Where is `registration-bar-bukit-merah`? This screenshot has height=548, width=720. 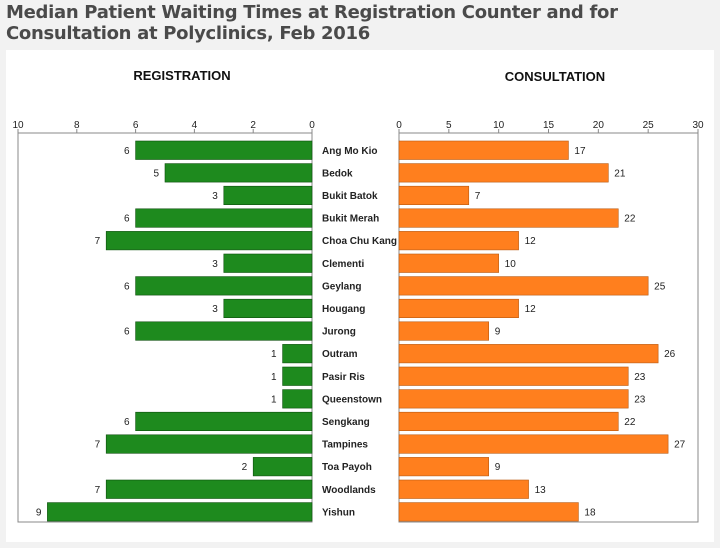 registration-bar-bukit-merah is located at coordinates (224, 218).